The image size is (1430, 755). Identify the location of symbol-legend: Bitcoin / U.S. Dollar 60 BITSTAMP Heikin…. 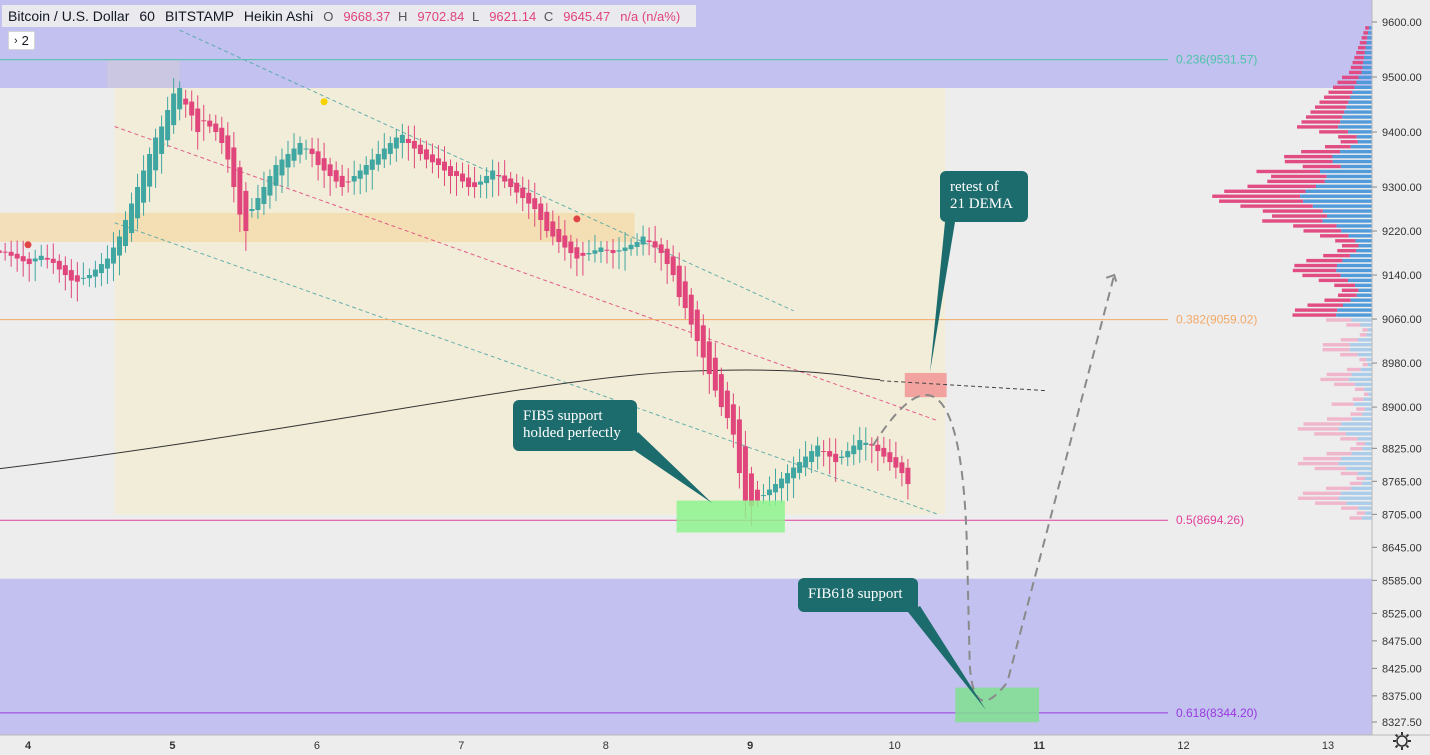
(349, 16).